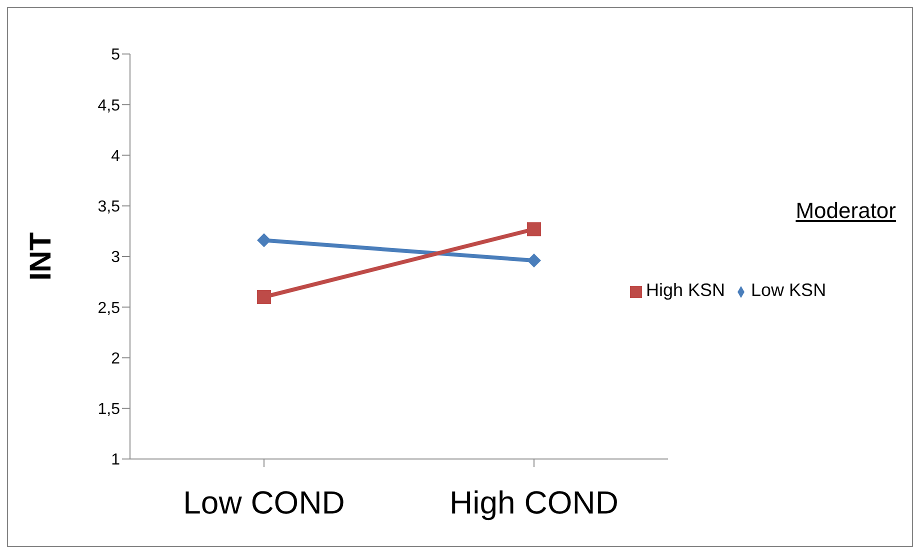 This screenshot has width=922, height=556. Describe the element at coordinates (115, 156) in the screenshot. I see `y-tick-label: 4` at that location.